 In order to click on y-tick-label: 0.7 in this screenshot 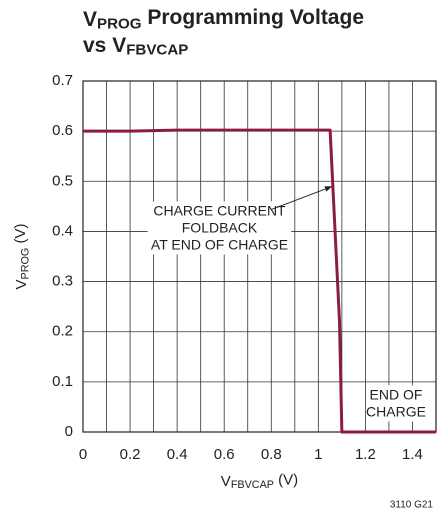, I will do `click(62, 80)`.